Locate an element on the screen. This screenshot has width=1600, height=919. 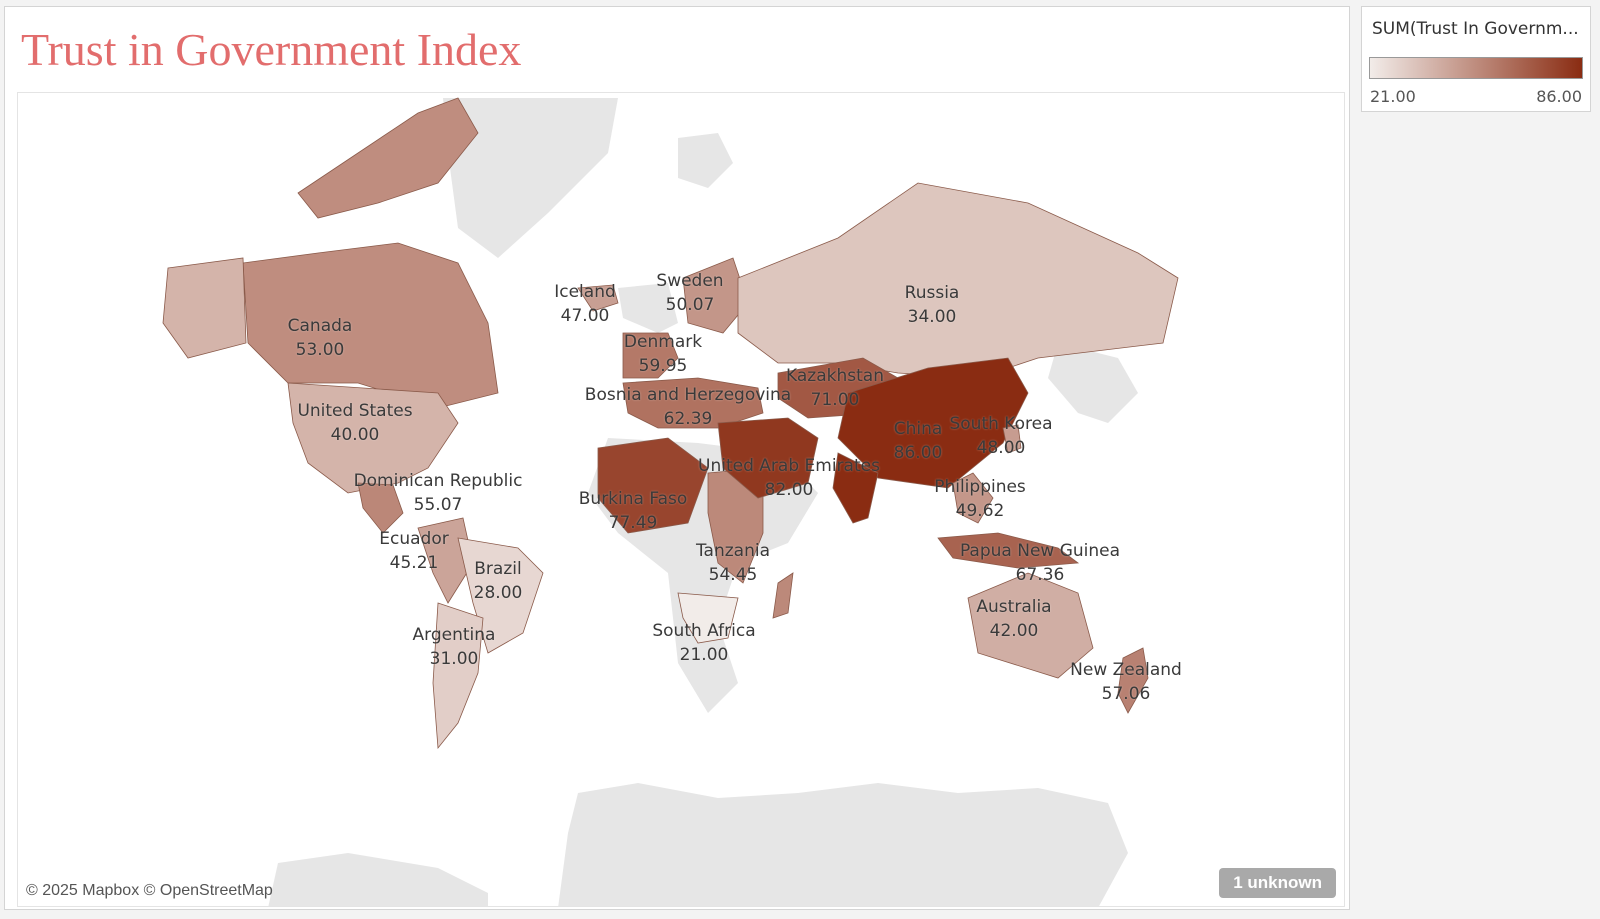
country-shape-new-zealand is located at coordinates (1133, 680).